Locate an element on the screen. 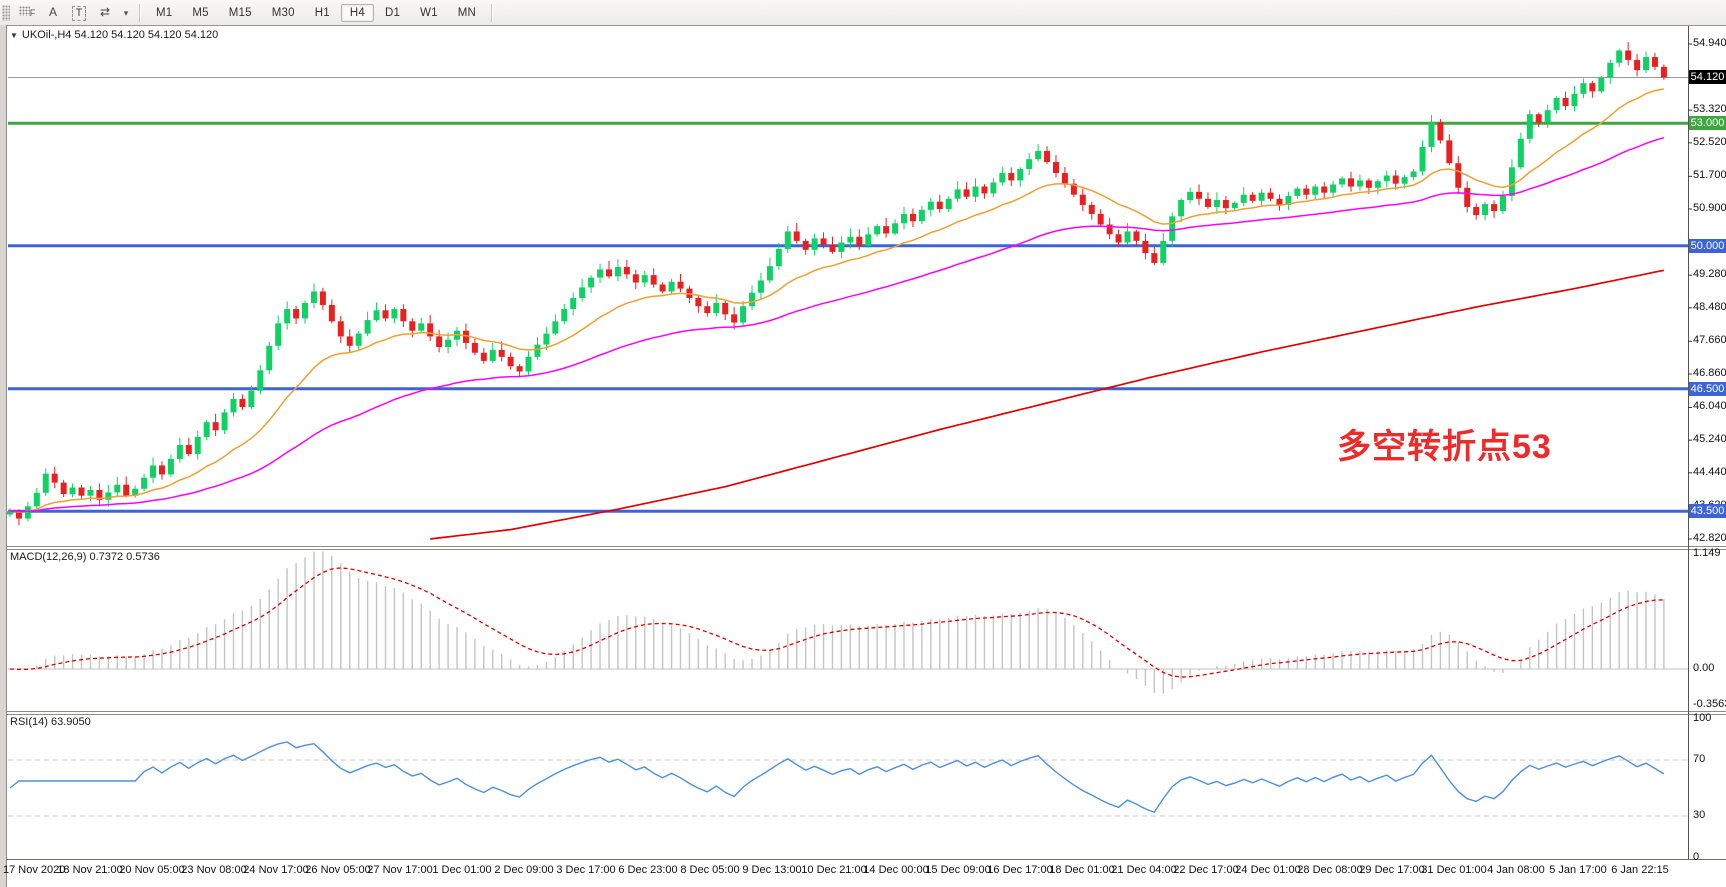 This screenshot has width=1726, height=887. timeframe-button-w1: W1 is located at coordinates (429, 12).